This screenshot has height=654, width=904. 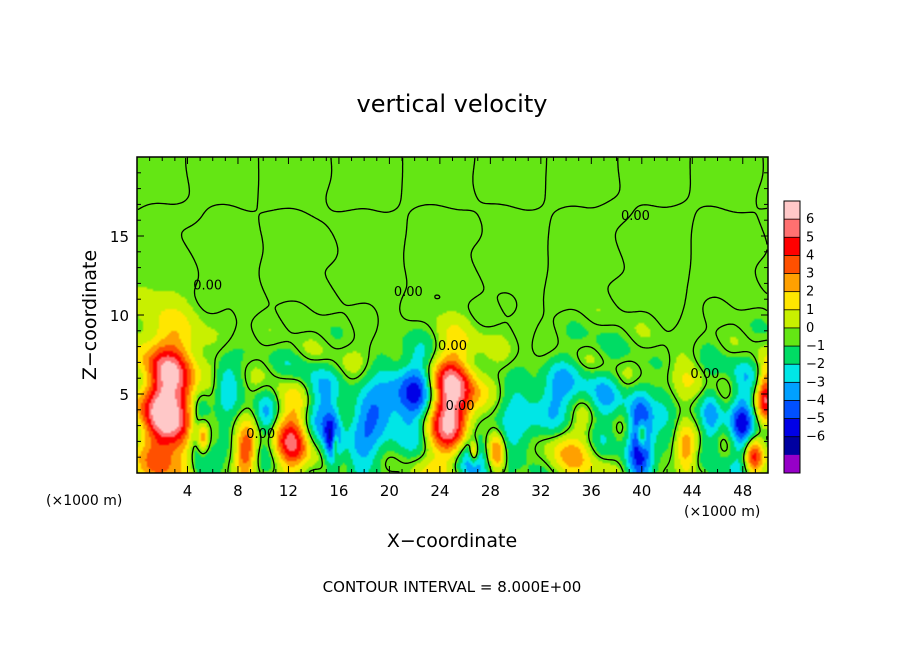 What do you see at coordinates (810, 219) in the screenshot?
I see `colorbar-label: 6` at bounding box center [810, 219].